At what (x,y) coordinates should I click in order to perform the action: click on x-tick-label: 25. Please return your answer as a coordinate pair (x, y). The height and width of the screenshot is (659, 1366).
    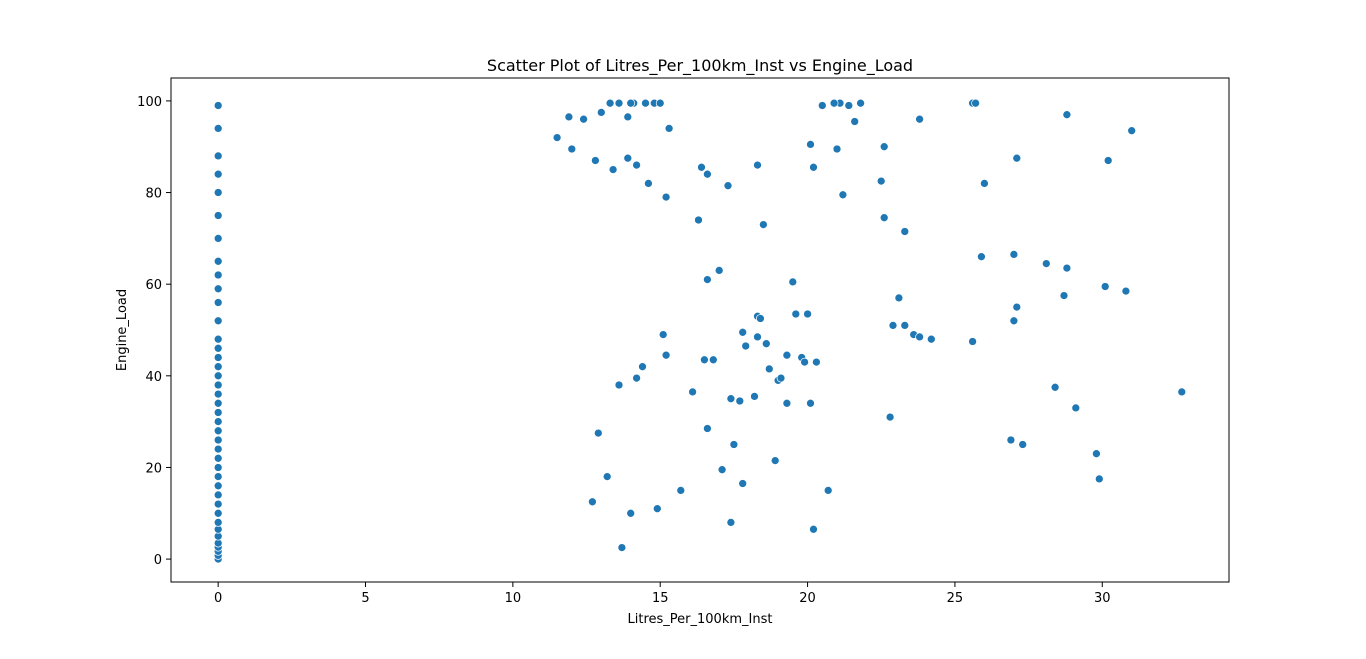
    Looking at the image, I should click on (955, 598).